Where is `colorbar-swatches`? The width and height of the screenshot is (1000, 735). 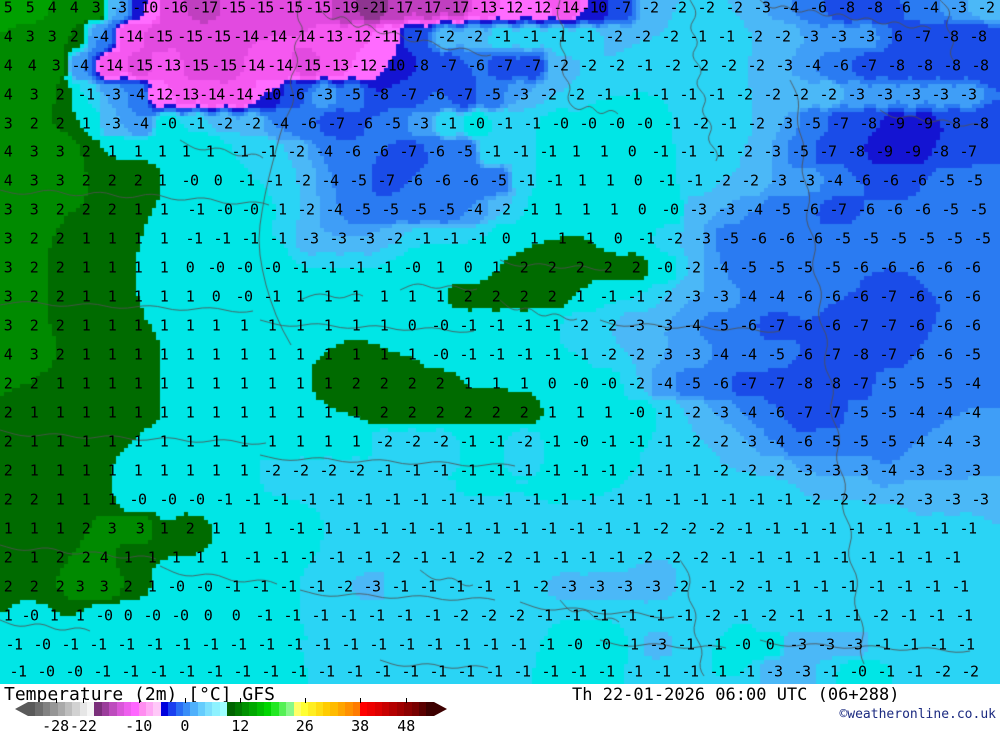
colorbar-swatches is located at coordinates (231, 709).